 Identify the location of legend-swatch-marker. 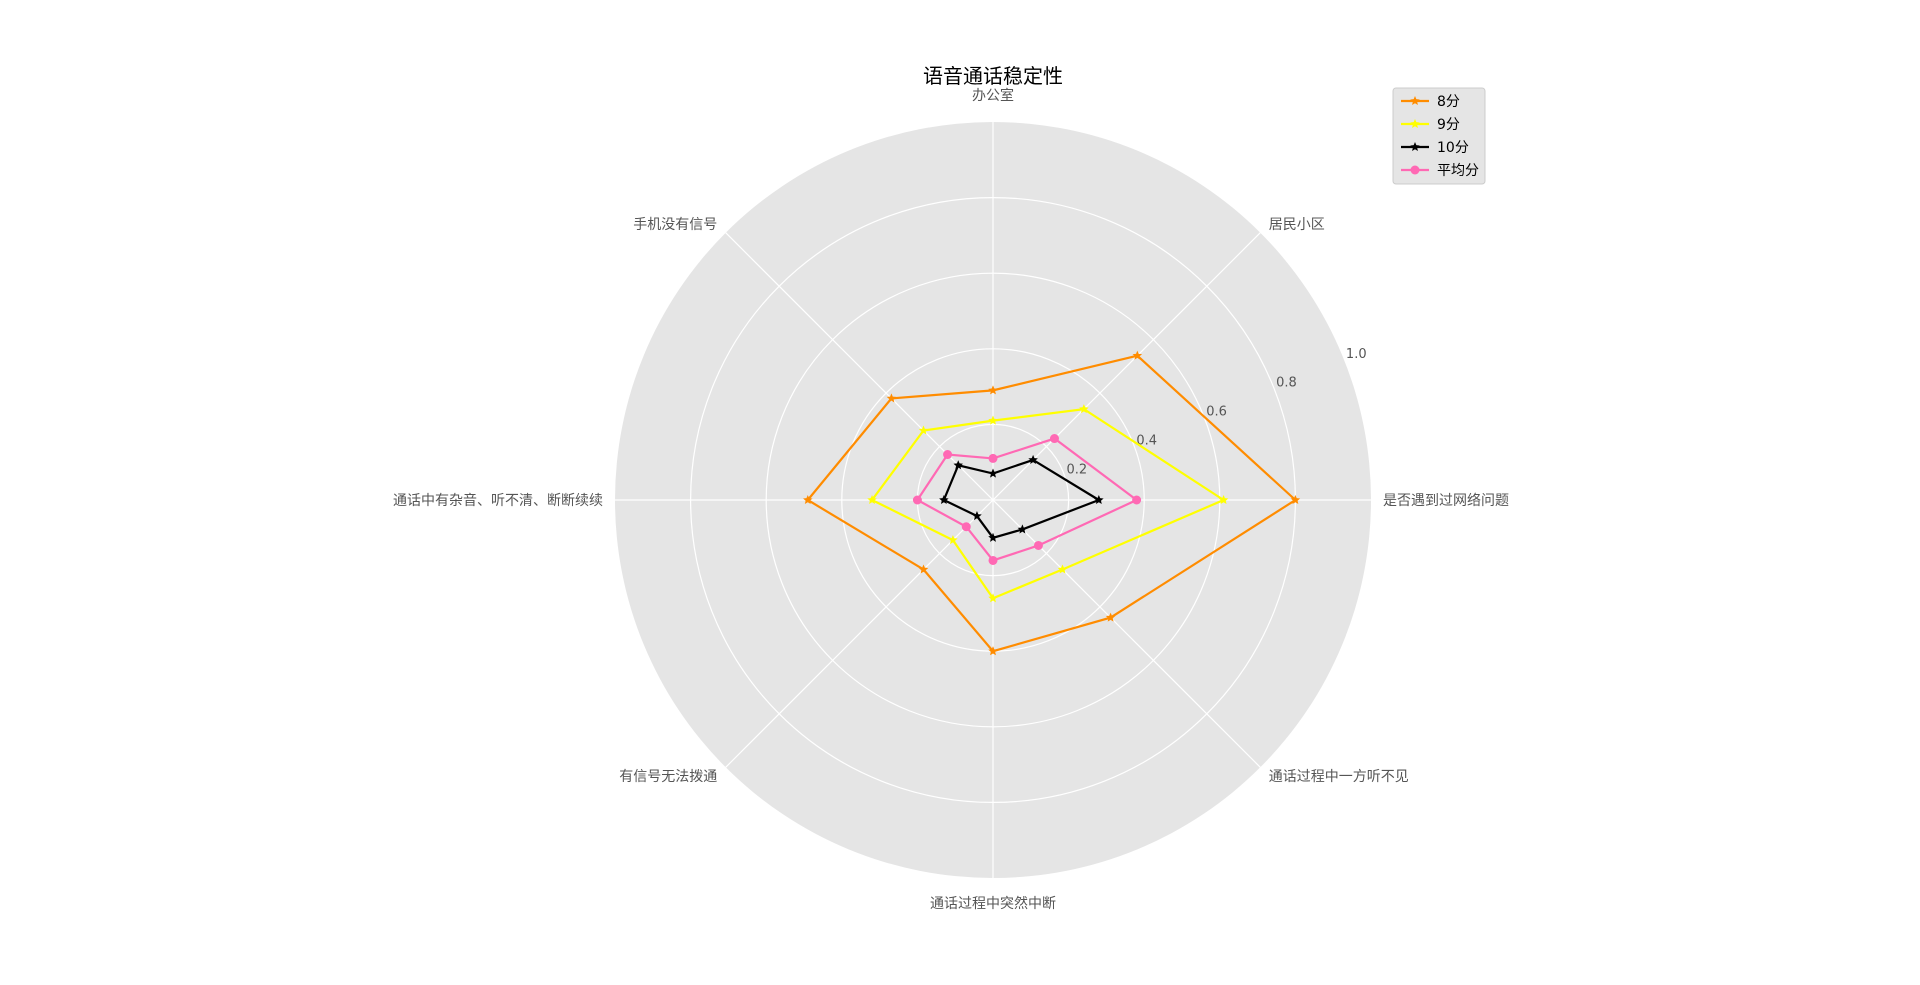
(1415, 170).